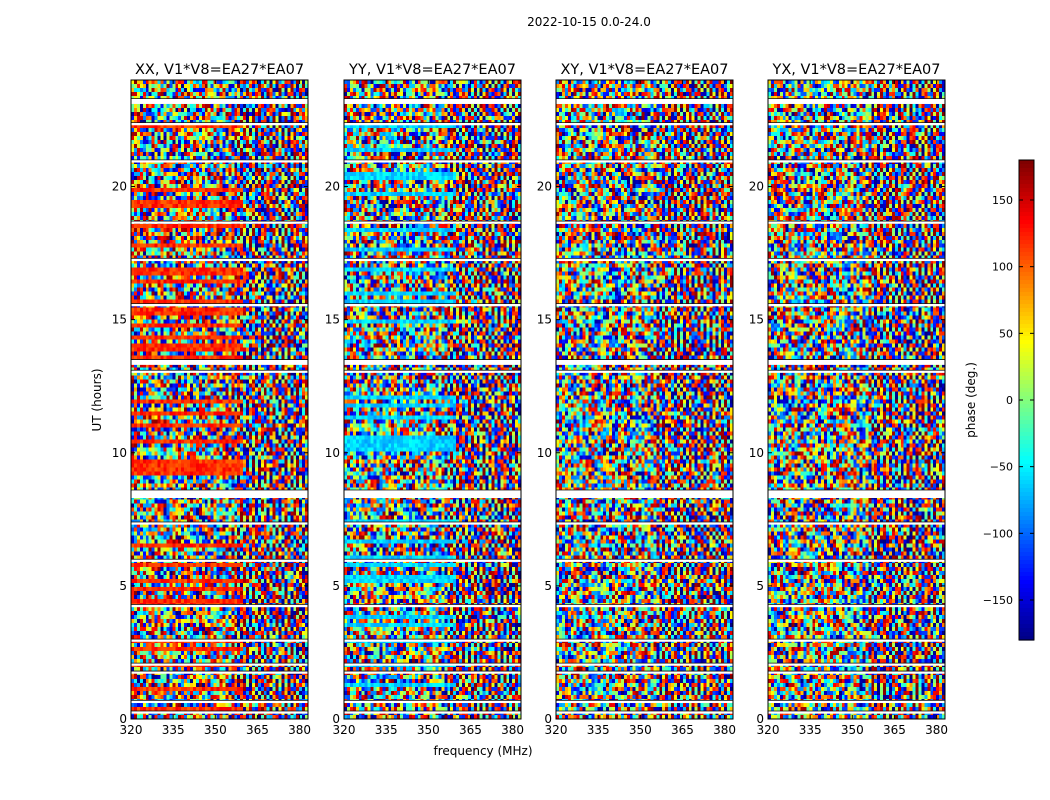  I want to click on x-tick-label: 320, so click(131, 730).